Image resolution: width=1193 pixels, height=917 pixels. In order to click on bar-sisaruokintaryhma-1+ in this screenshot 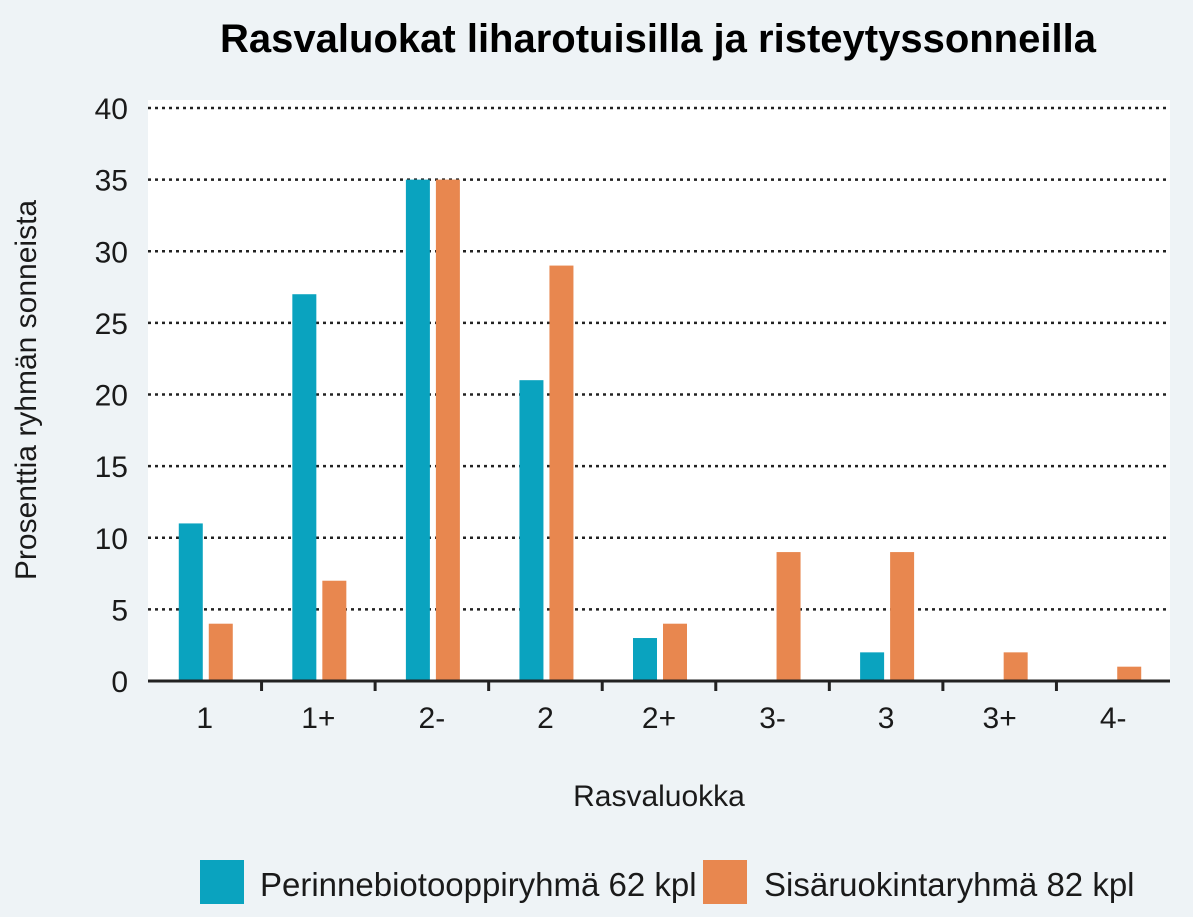, I will do `click(334, 630)`.